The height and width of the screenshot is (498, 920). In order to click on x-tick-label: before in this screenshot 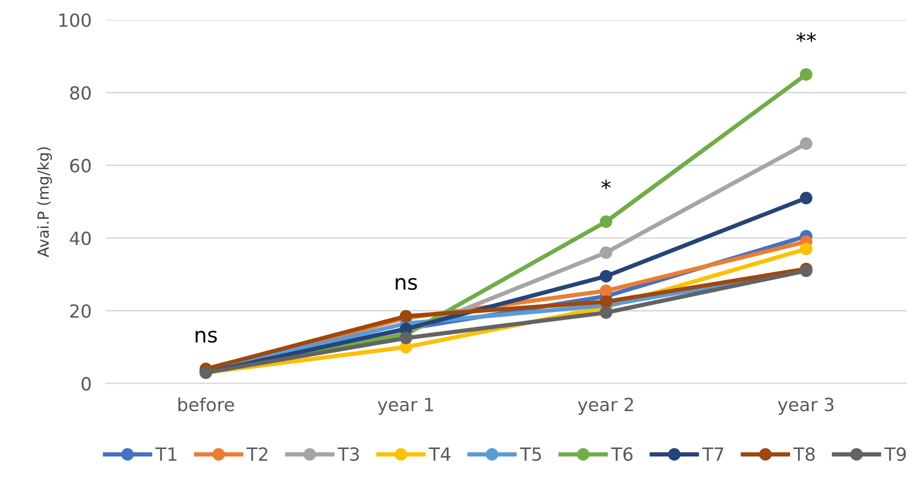, I will do `click(206, 404)`.